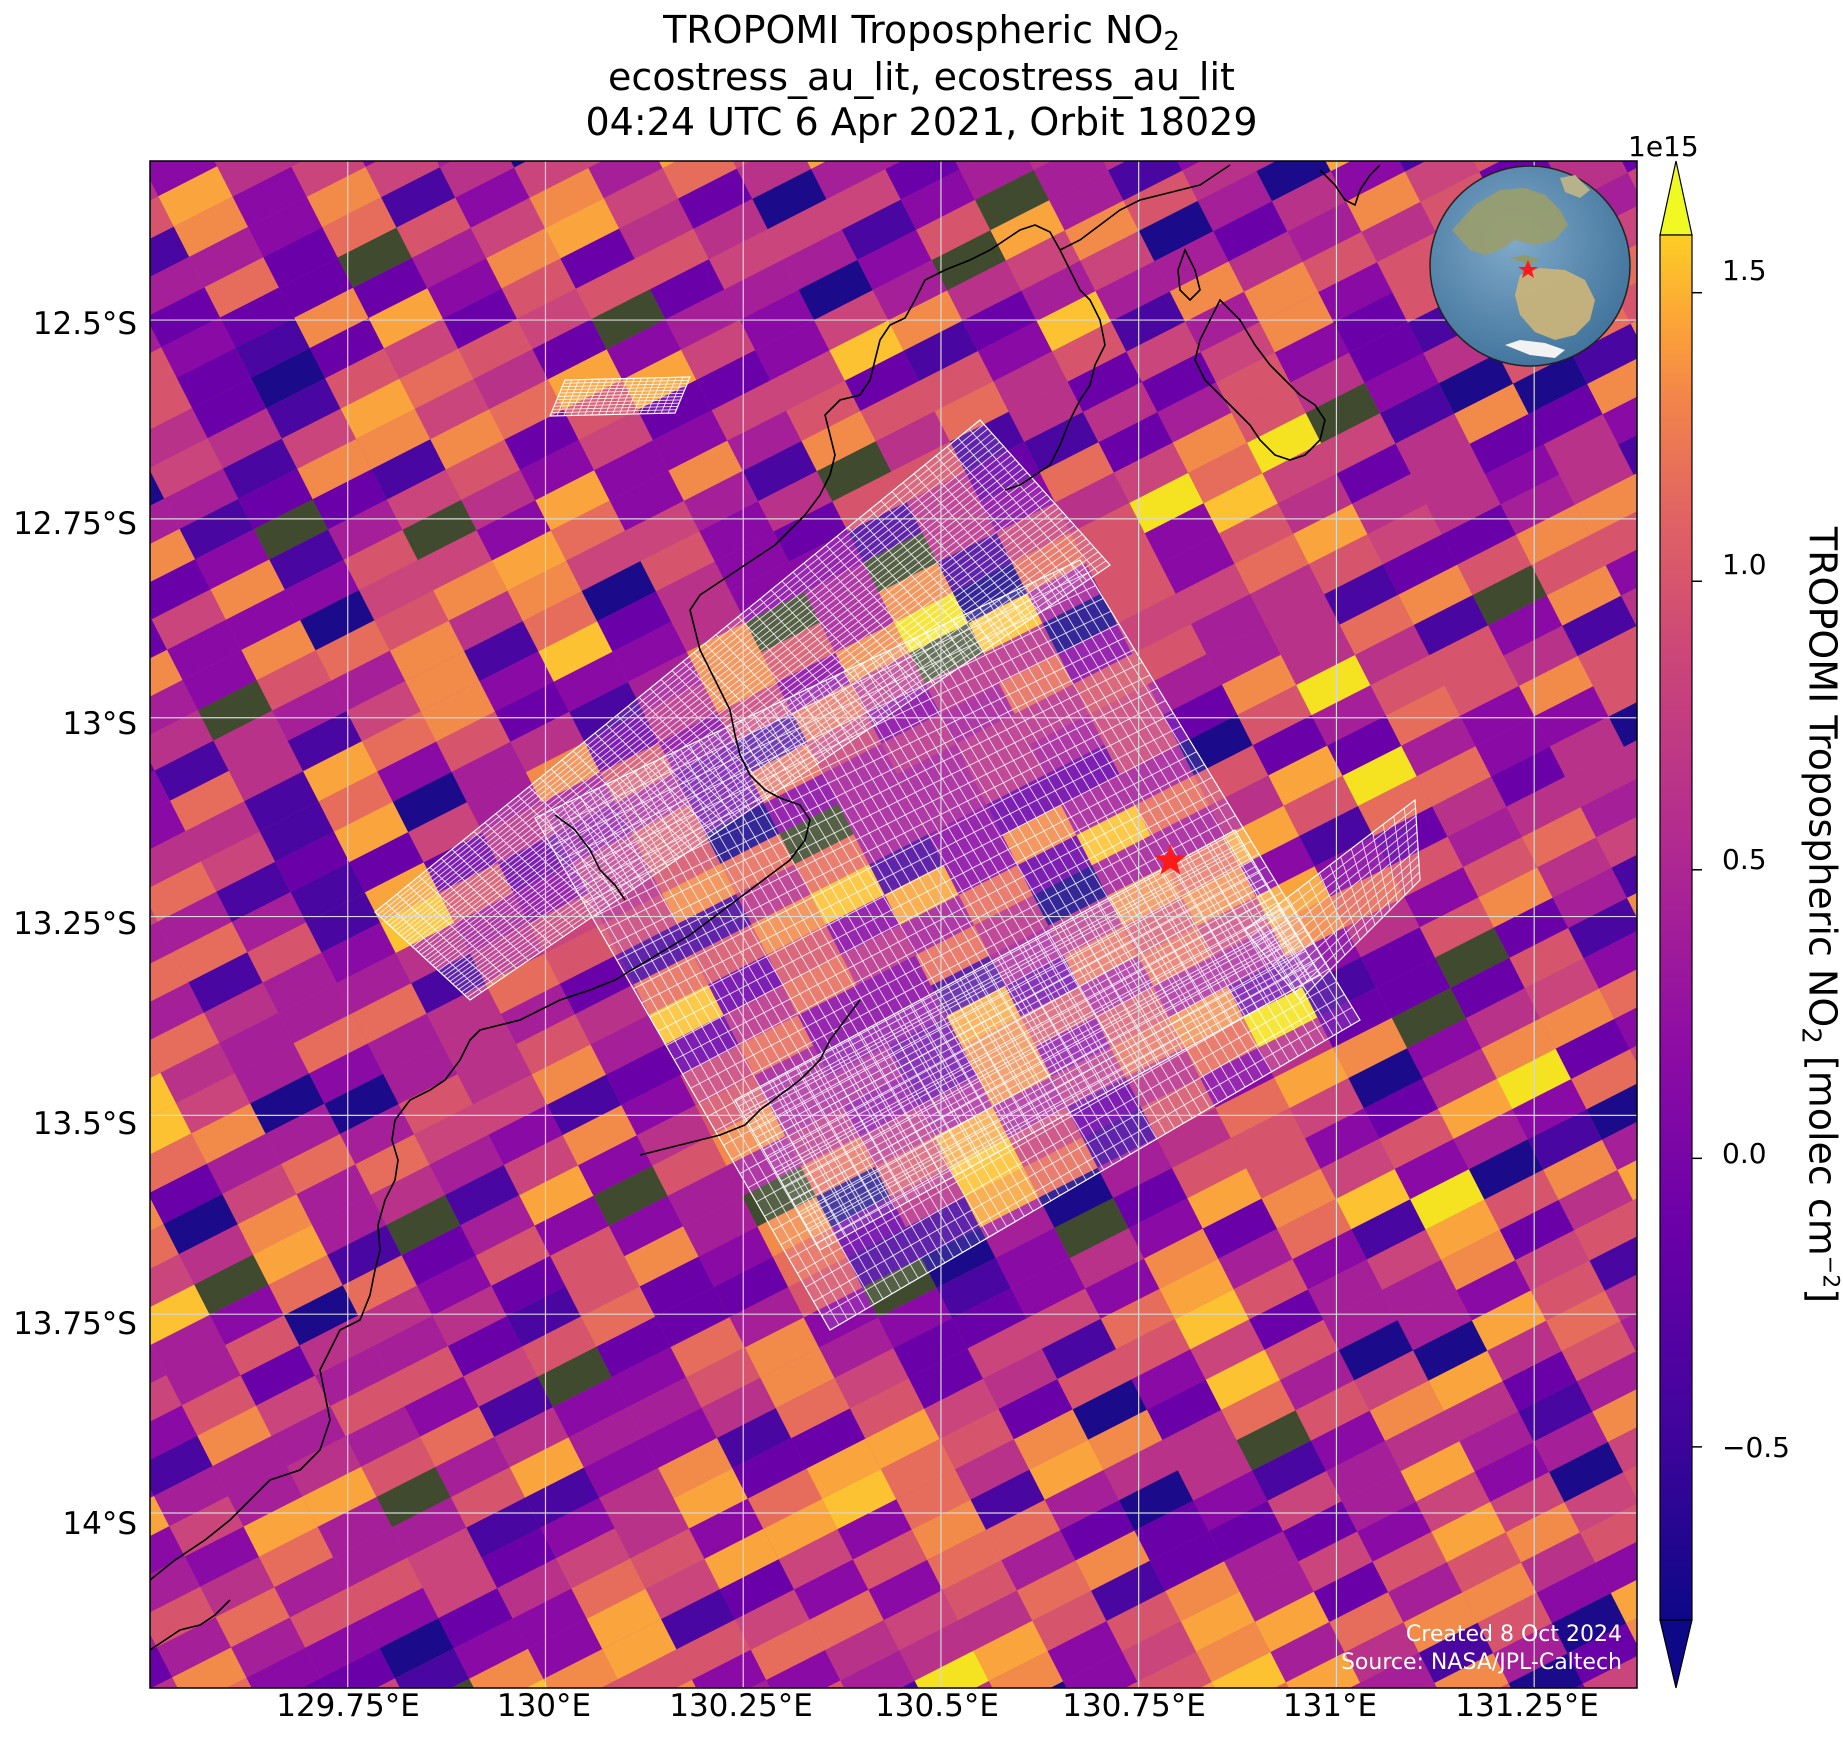 This screenshot has height=1737, width=1843. Describe the element at coordinates (921, 77) in the screenshot. I see `chart-subtitle-target: ecostress_au_lit, ecostress_au_lit` at that location.